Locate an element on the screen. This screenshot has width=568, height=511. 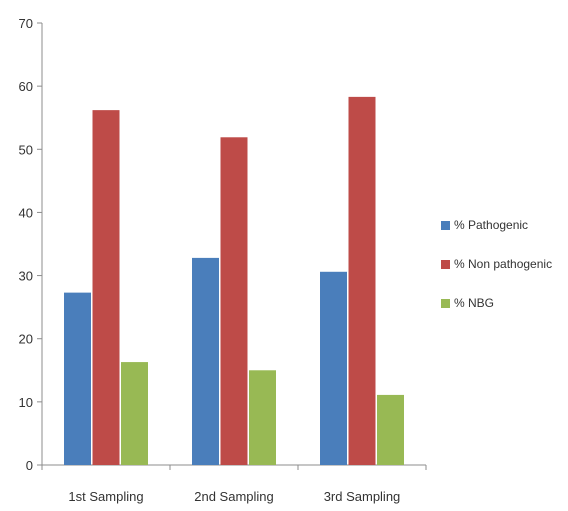
y-tick-label: 10 is located at coordinates (26, 402).